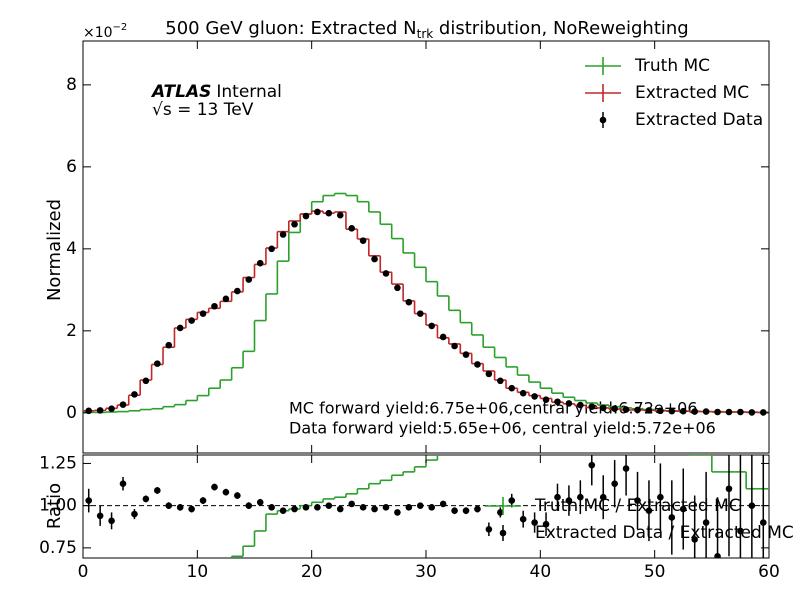 The image size is (799, 599). I want to click on y-tick-label: 0, so click(71, 413).